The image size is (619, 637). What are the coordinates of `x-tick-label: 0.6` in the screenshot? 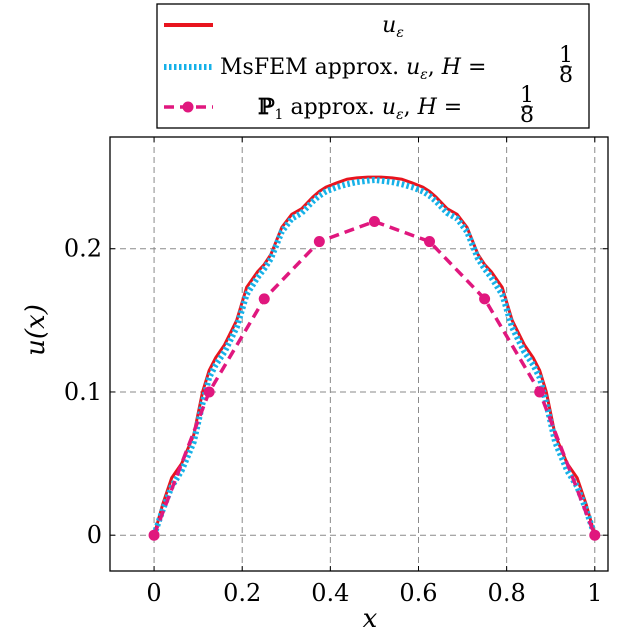 It's located at (418, 593).